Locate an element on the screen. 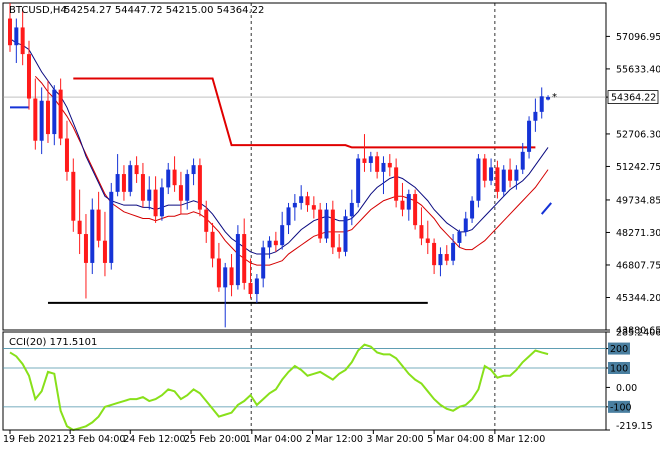 This screenshot has height=450, width=660. cci-indicator-label: CCI(20) 171.5101 is located at coordinates (53, 342).